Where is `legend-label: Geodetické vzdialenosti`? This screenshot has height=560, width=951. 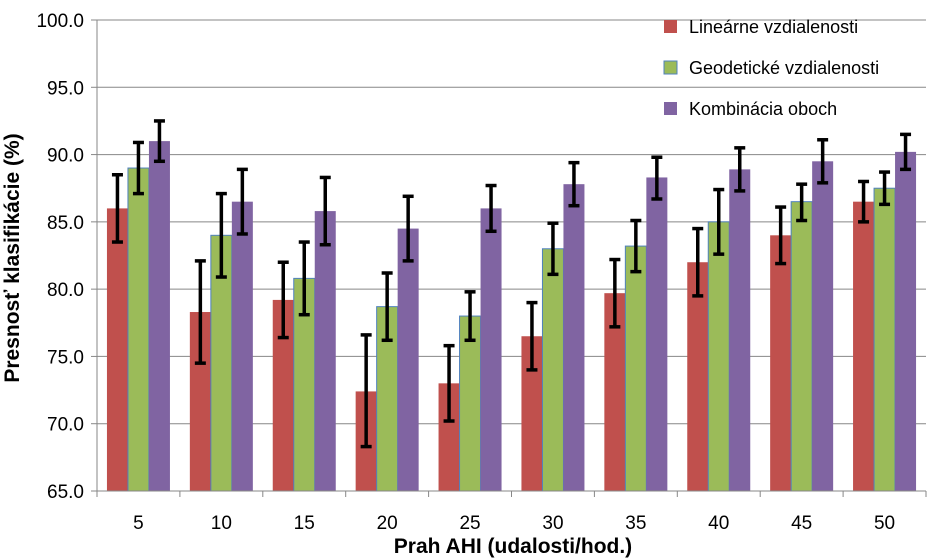
legend-label: Geodetické vzdialenosti is located at coordinates (784, 68).